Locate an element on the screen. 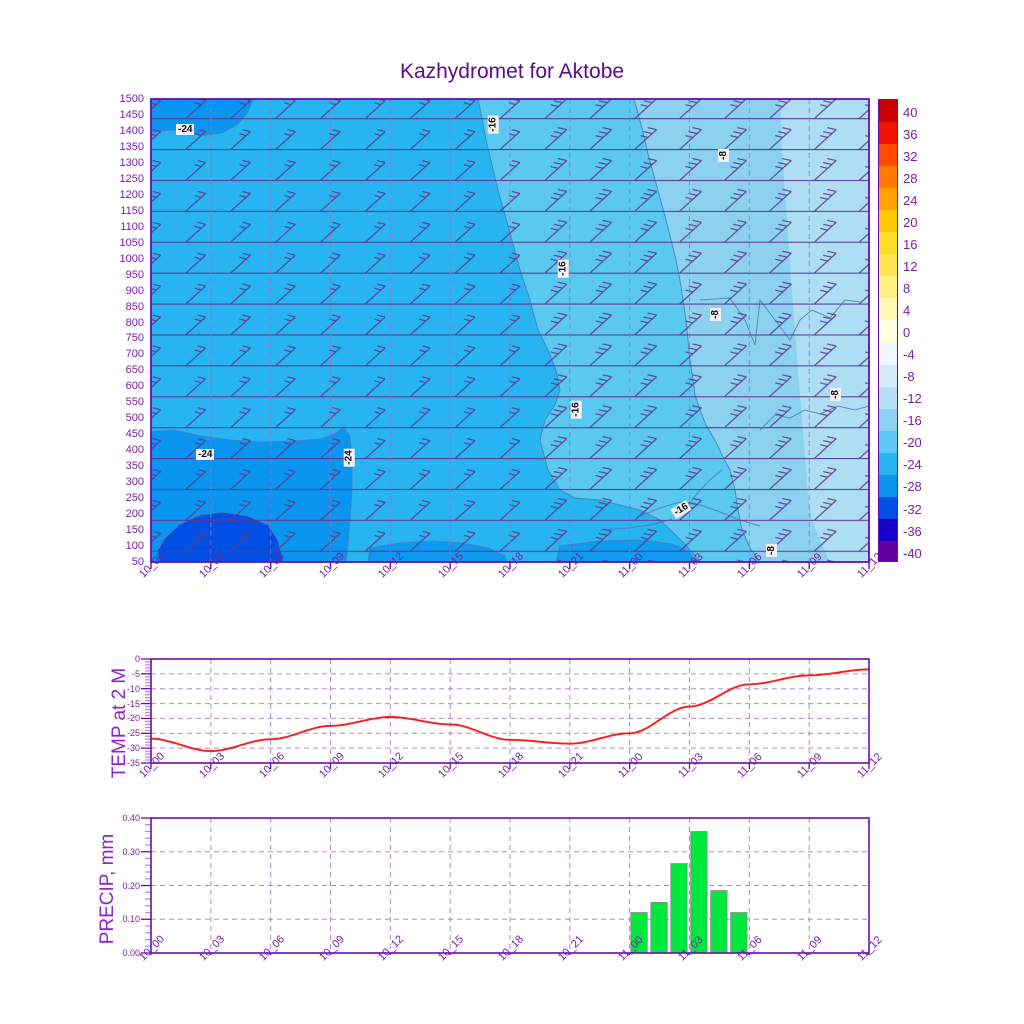 The image size is (1024, 1024). colorbar-tick-label: 12 is located at coordinates (910, 266).